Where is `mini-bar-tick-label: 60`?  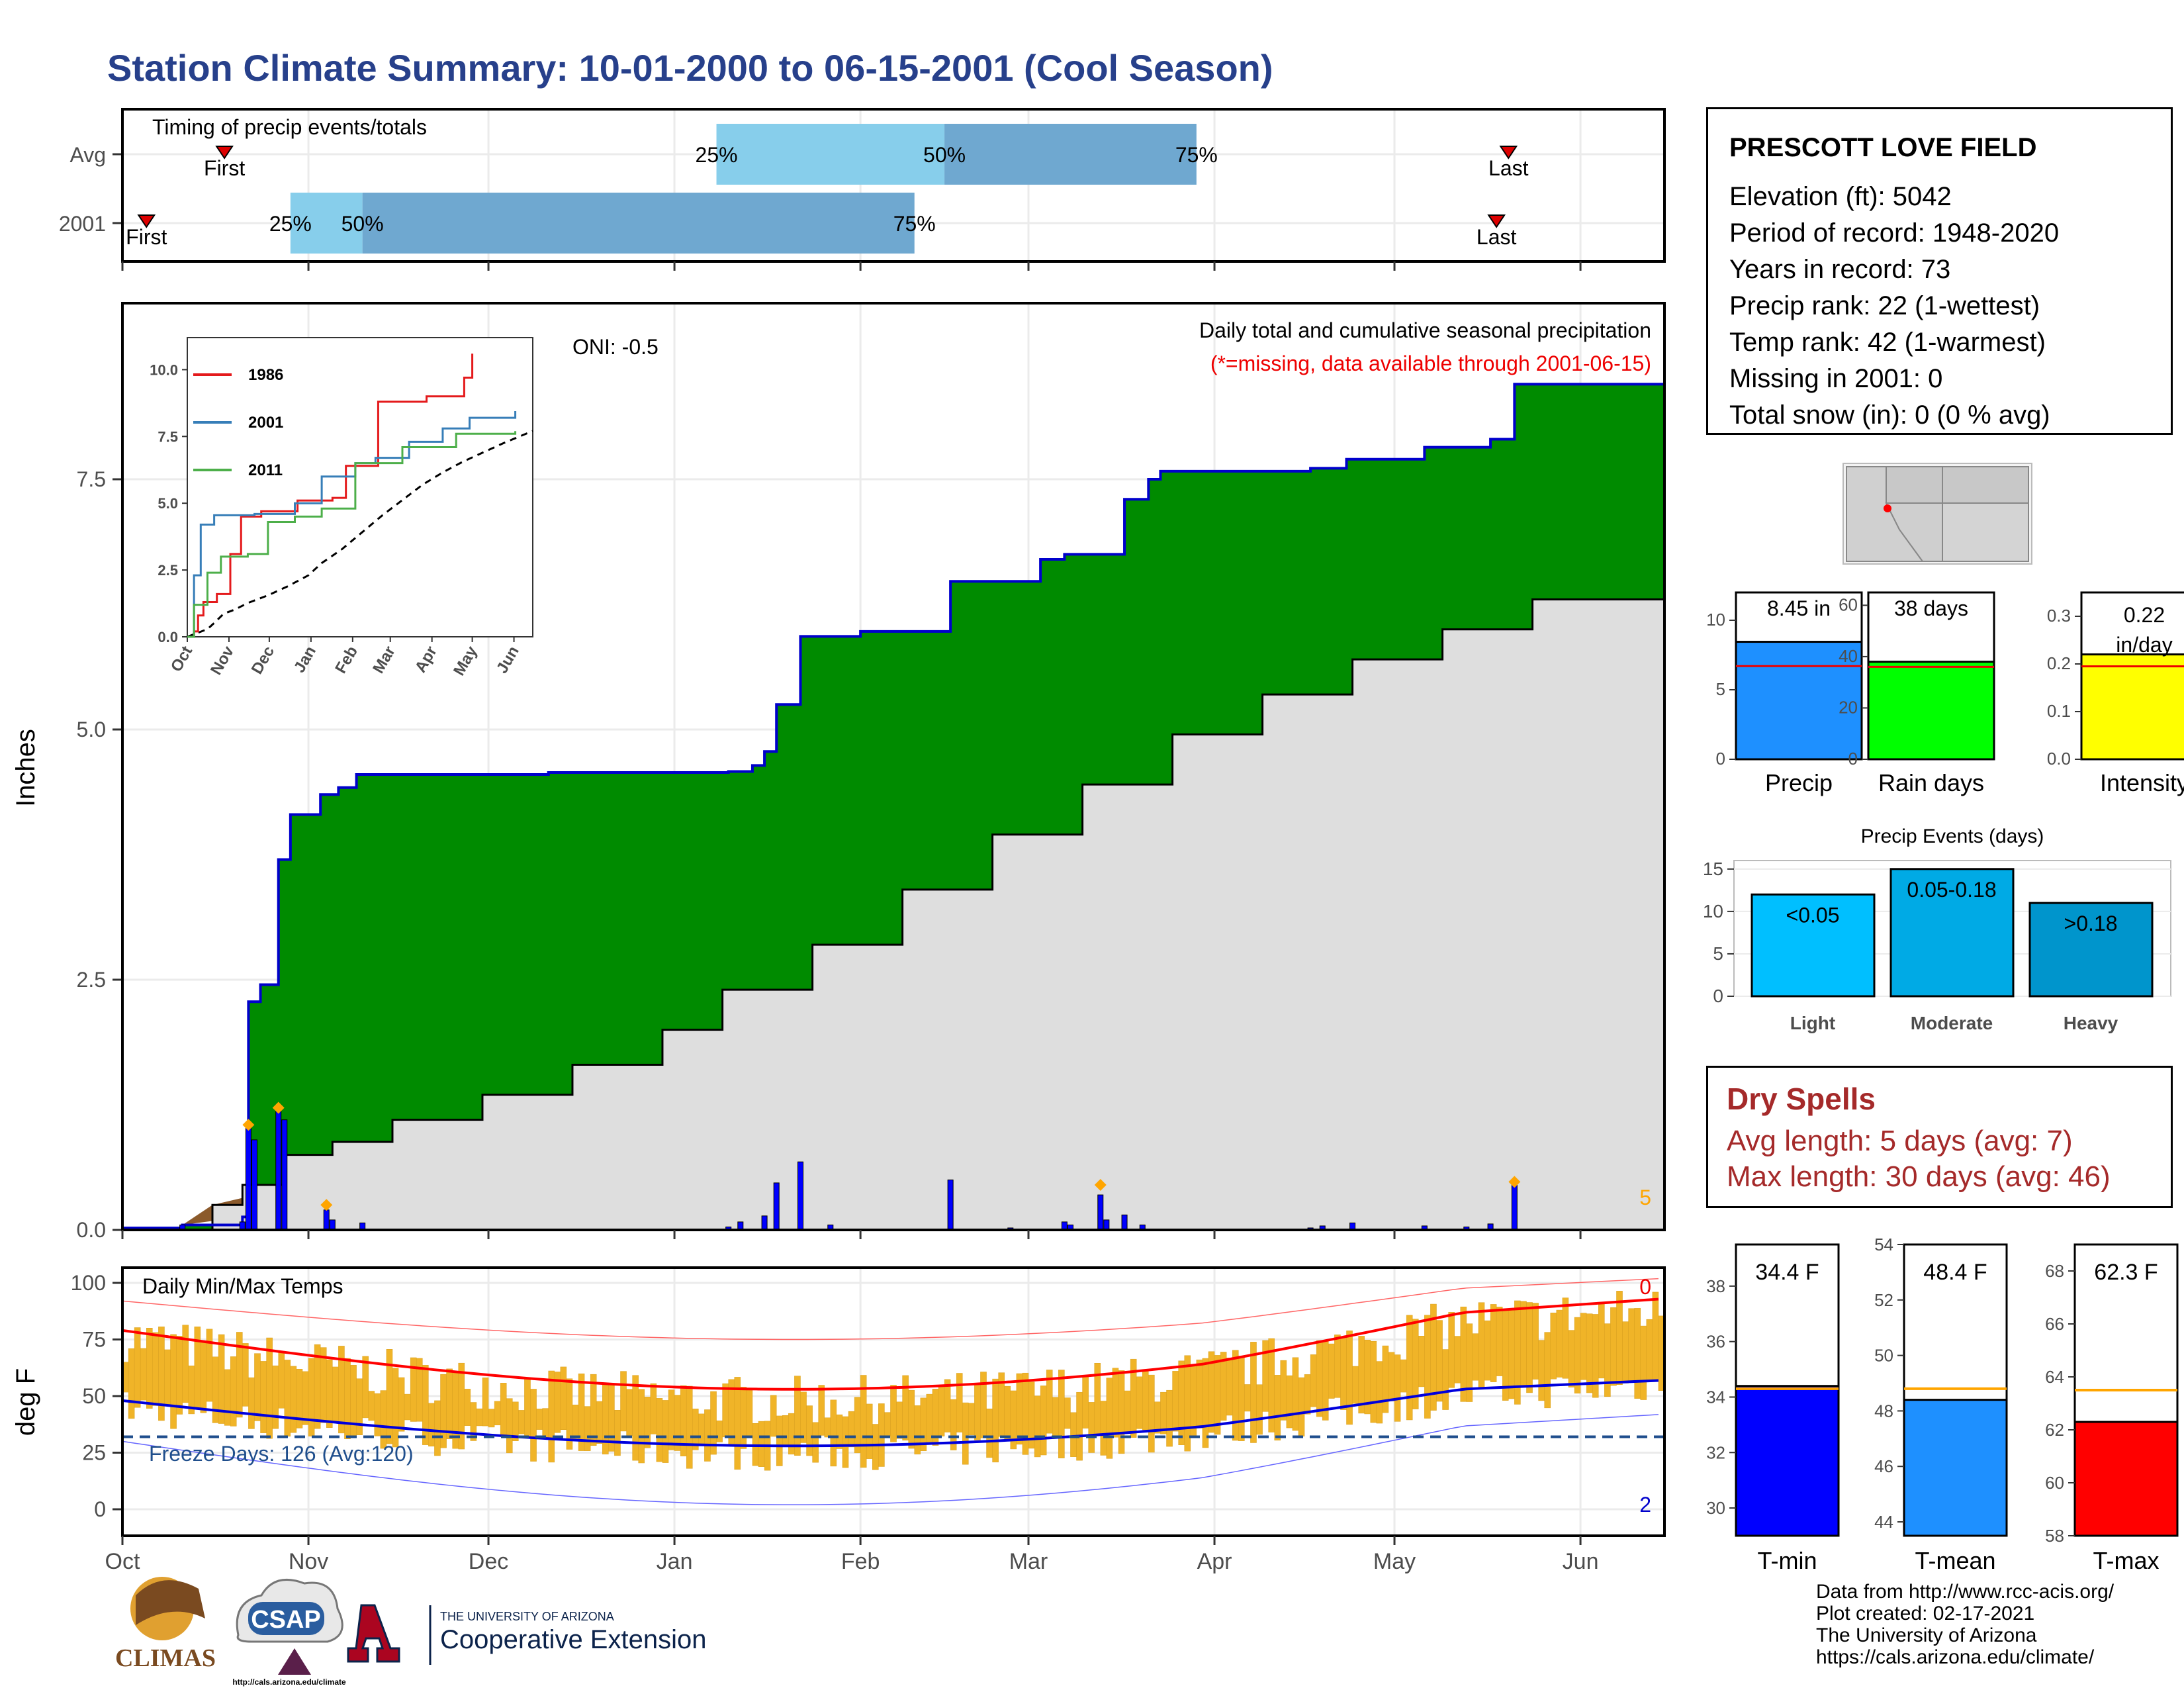
mini-bar-tick-label: 60 is located at coordinates (1848, 604).